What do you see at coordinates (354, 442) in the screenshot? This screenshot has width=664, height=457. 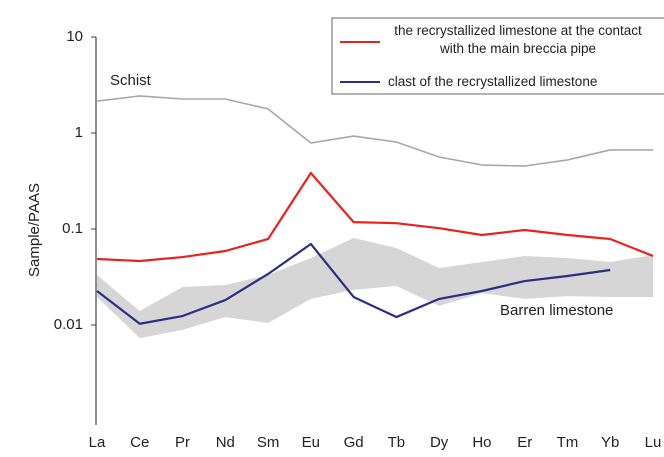 I see `x-tick-label: Gd` at bounding box center [354, 442].